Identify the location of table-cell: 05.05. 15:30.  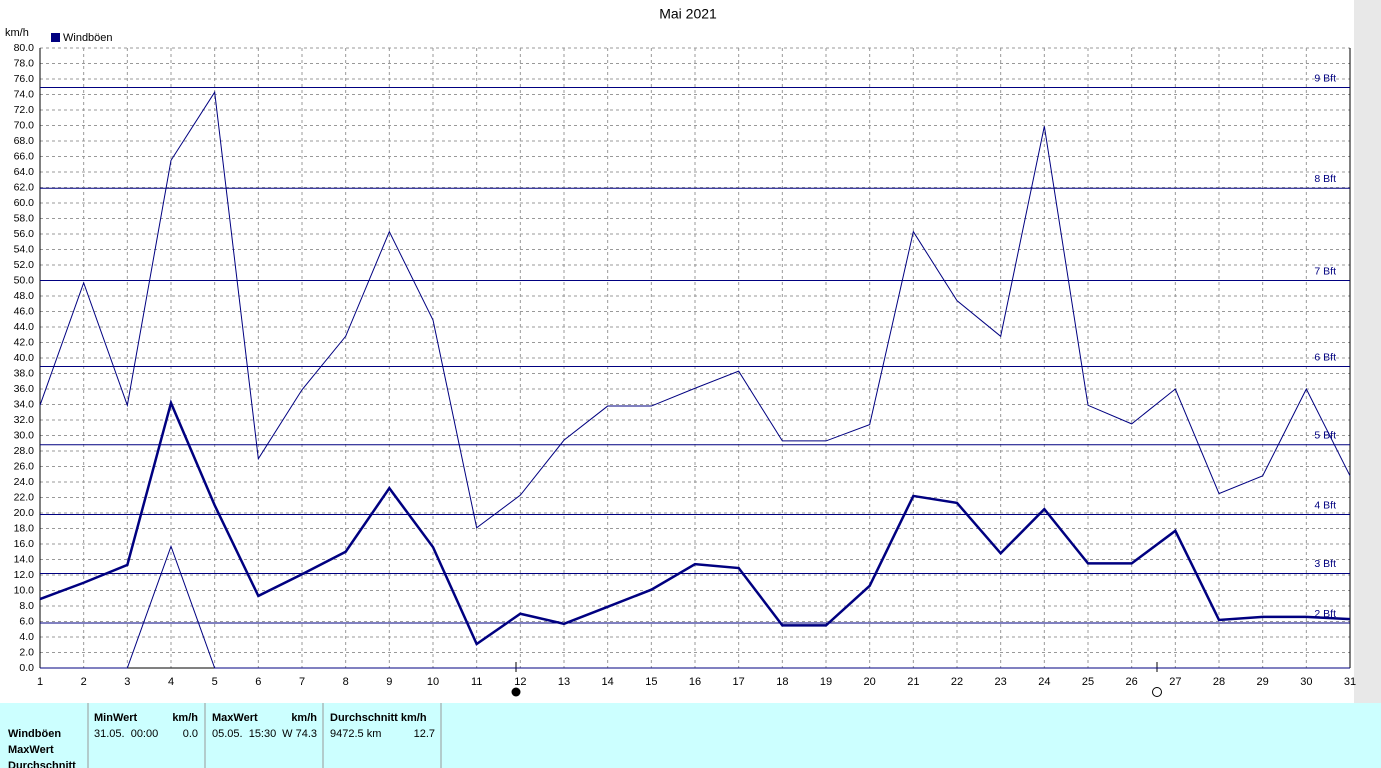
(244, 734).